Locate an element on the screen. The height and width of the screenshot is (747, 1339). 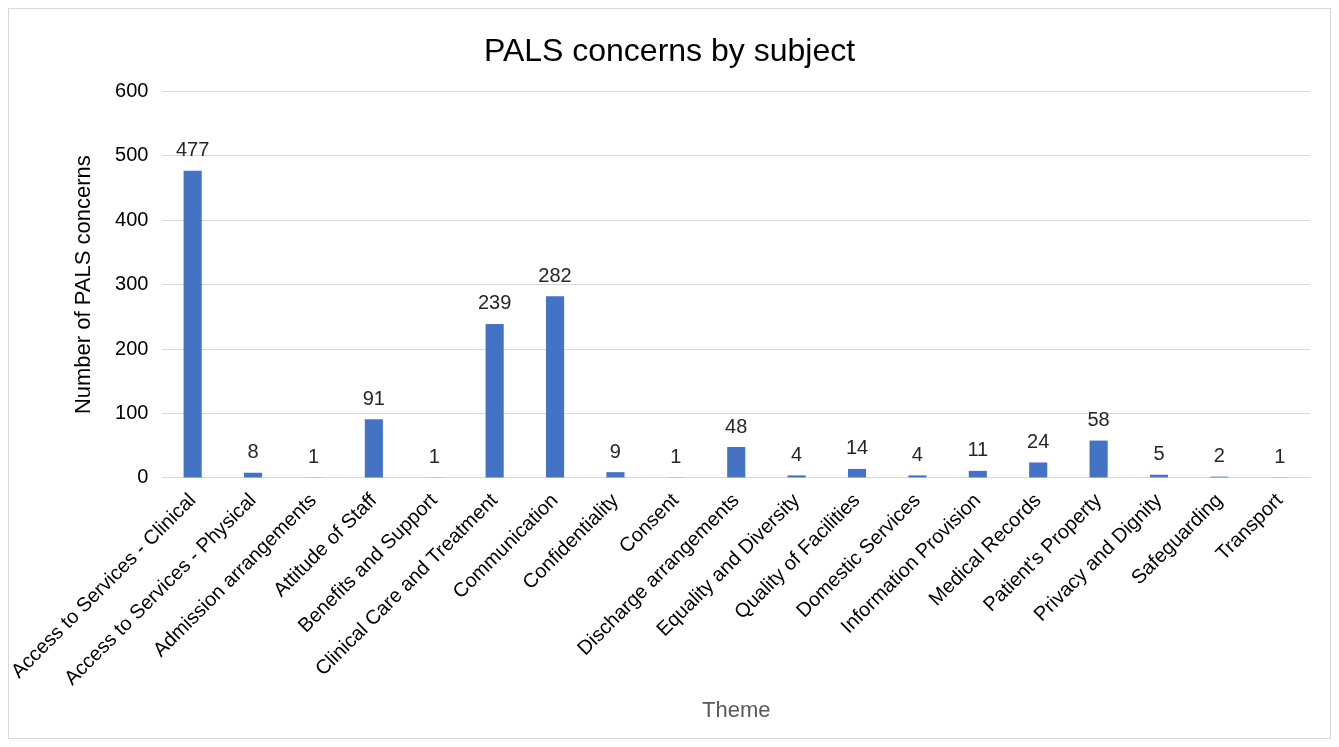
y-tick-label: 400 is located at coordinates (132, 218).